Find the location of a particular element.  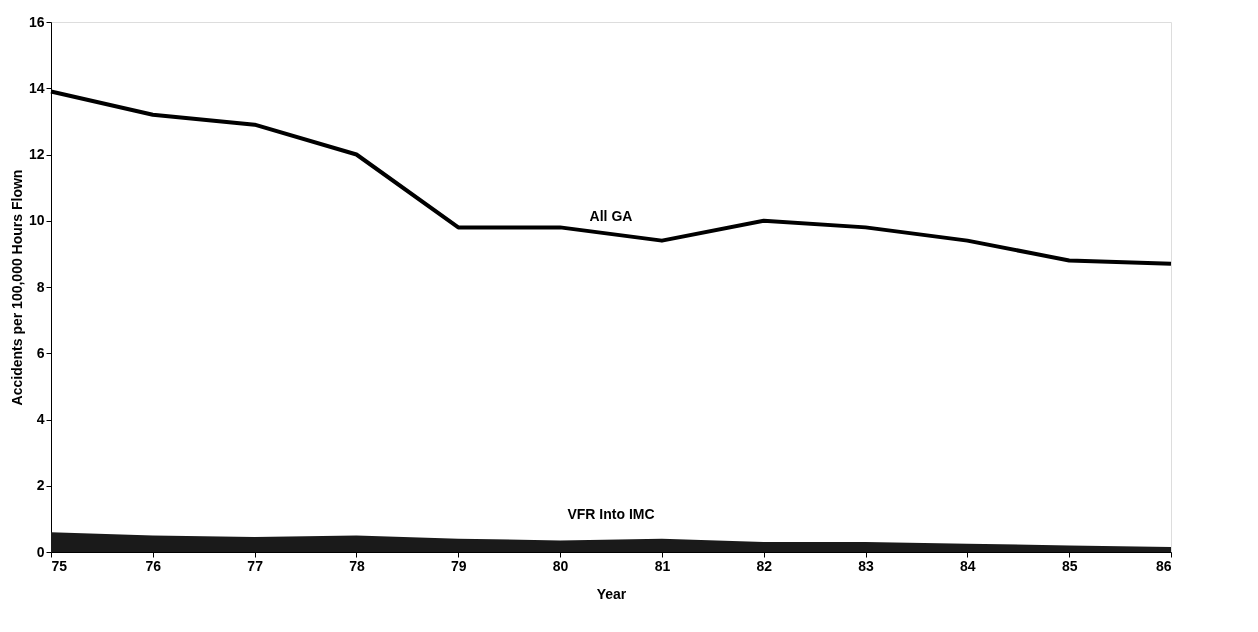

x-tick-label: 76 is located at coordinates (153, 565).